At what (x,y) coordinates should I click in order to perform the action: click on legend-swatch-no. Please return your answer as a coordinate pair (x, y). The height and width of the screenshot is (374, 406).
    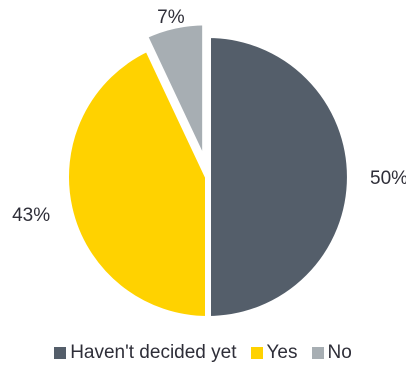
    Looking at the image, I should click on (317, 353).